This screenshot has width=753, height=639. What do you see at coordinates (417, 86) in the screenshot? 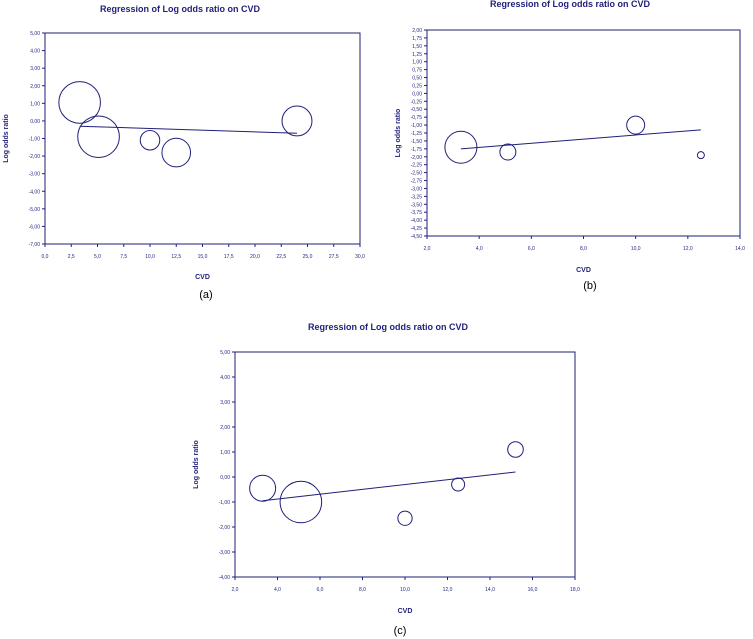
I see `y-tick-label: 0,25` at bounding box center [417, 86].